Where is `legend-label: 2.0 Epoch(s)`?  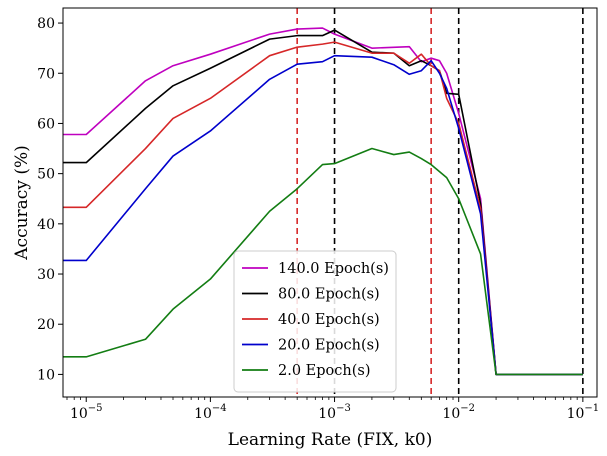
legend-label: 2.0 Epoch(s) is located at coordinates (324, 371).